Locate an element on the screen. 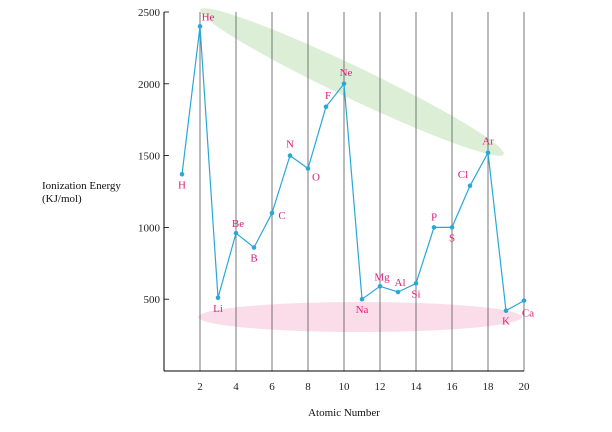 This screenshot has width=612, height=432. y-tick-label: 1000 is located at coordinates (149, 228).